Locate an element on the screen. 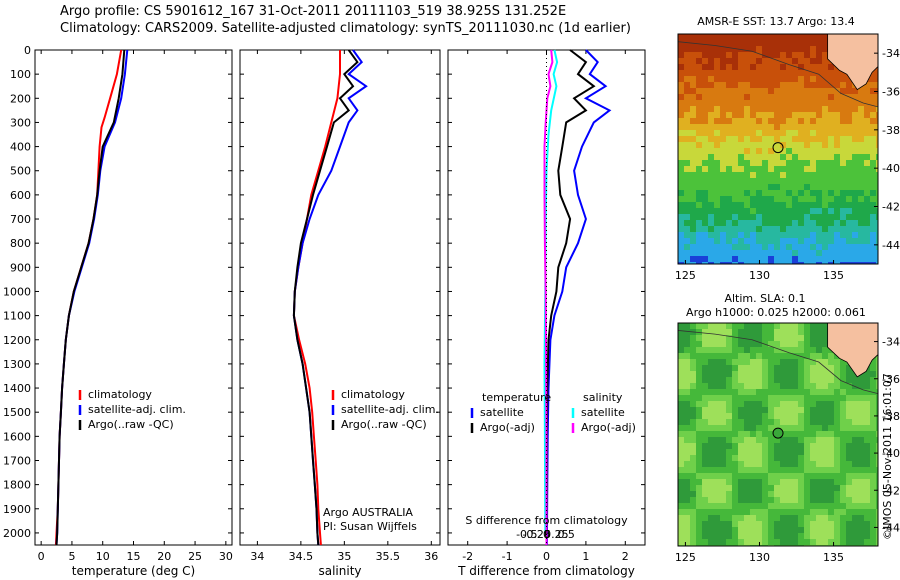  x-tick-label: 2 is located at coordinates (625, 556).